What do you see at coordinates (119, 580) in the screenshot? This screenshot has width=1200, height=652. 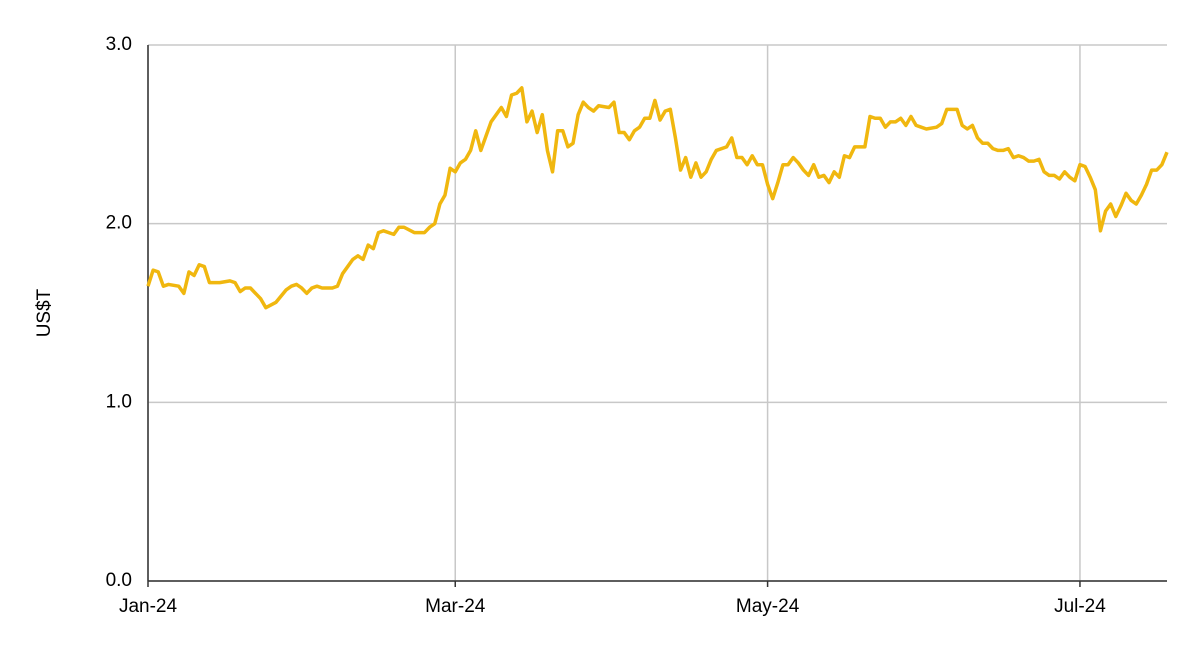 I see `y-tick-label: 0.0` at bounding box center [119, 580].